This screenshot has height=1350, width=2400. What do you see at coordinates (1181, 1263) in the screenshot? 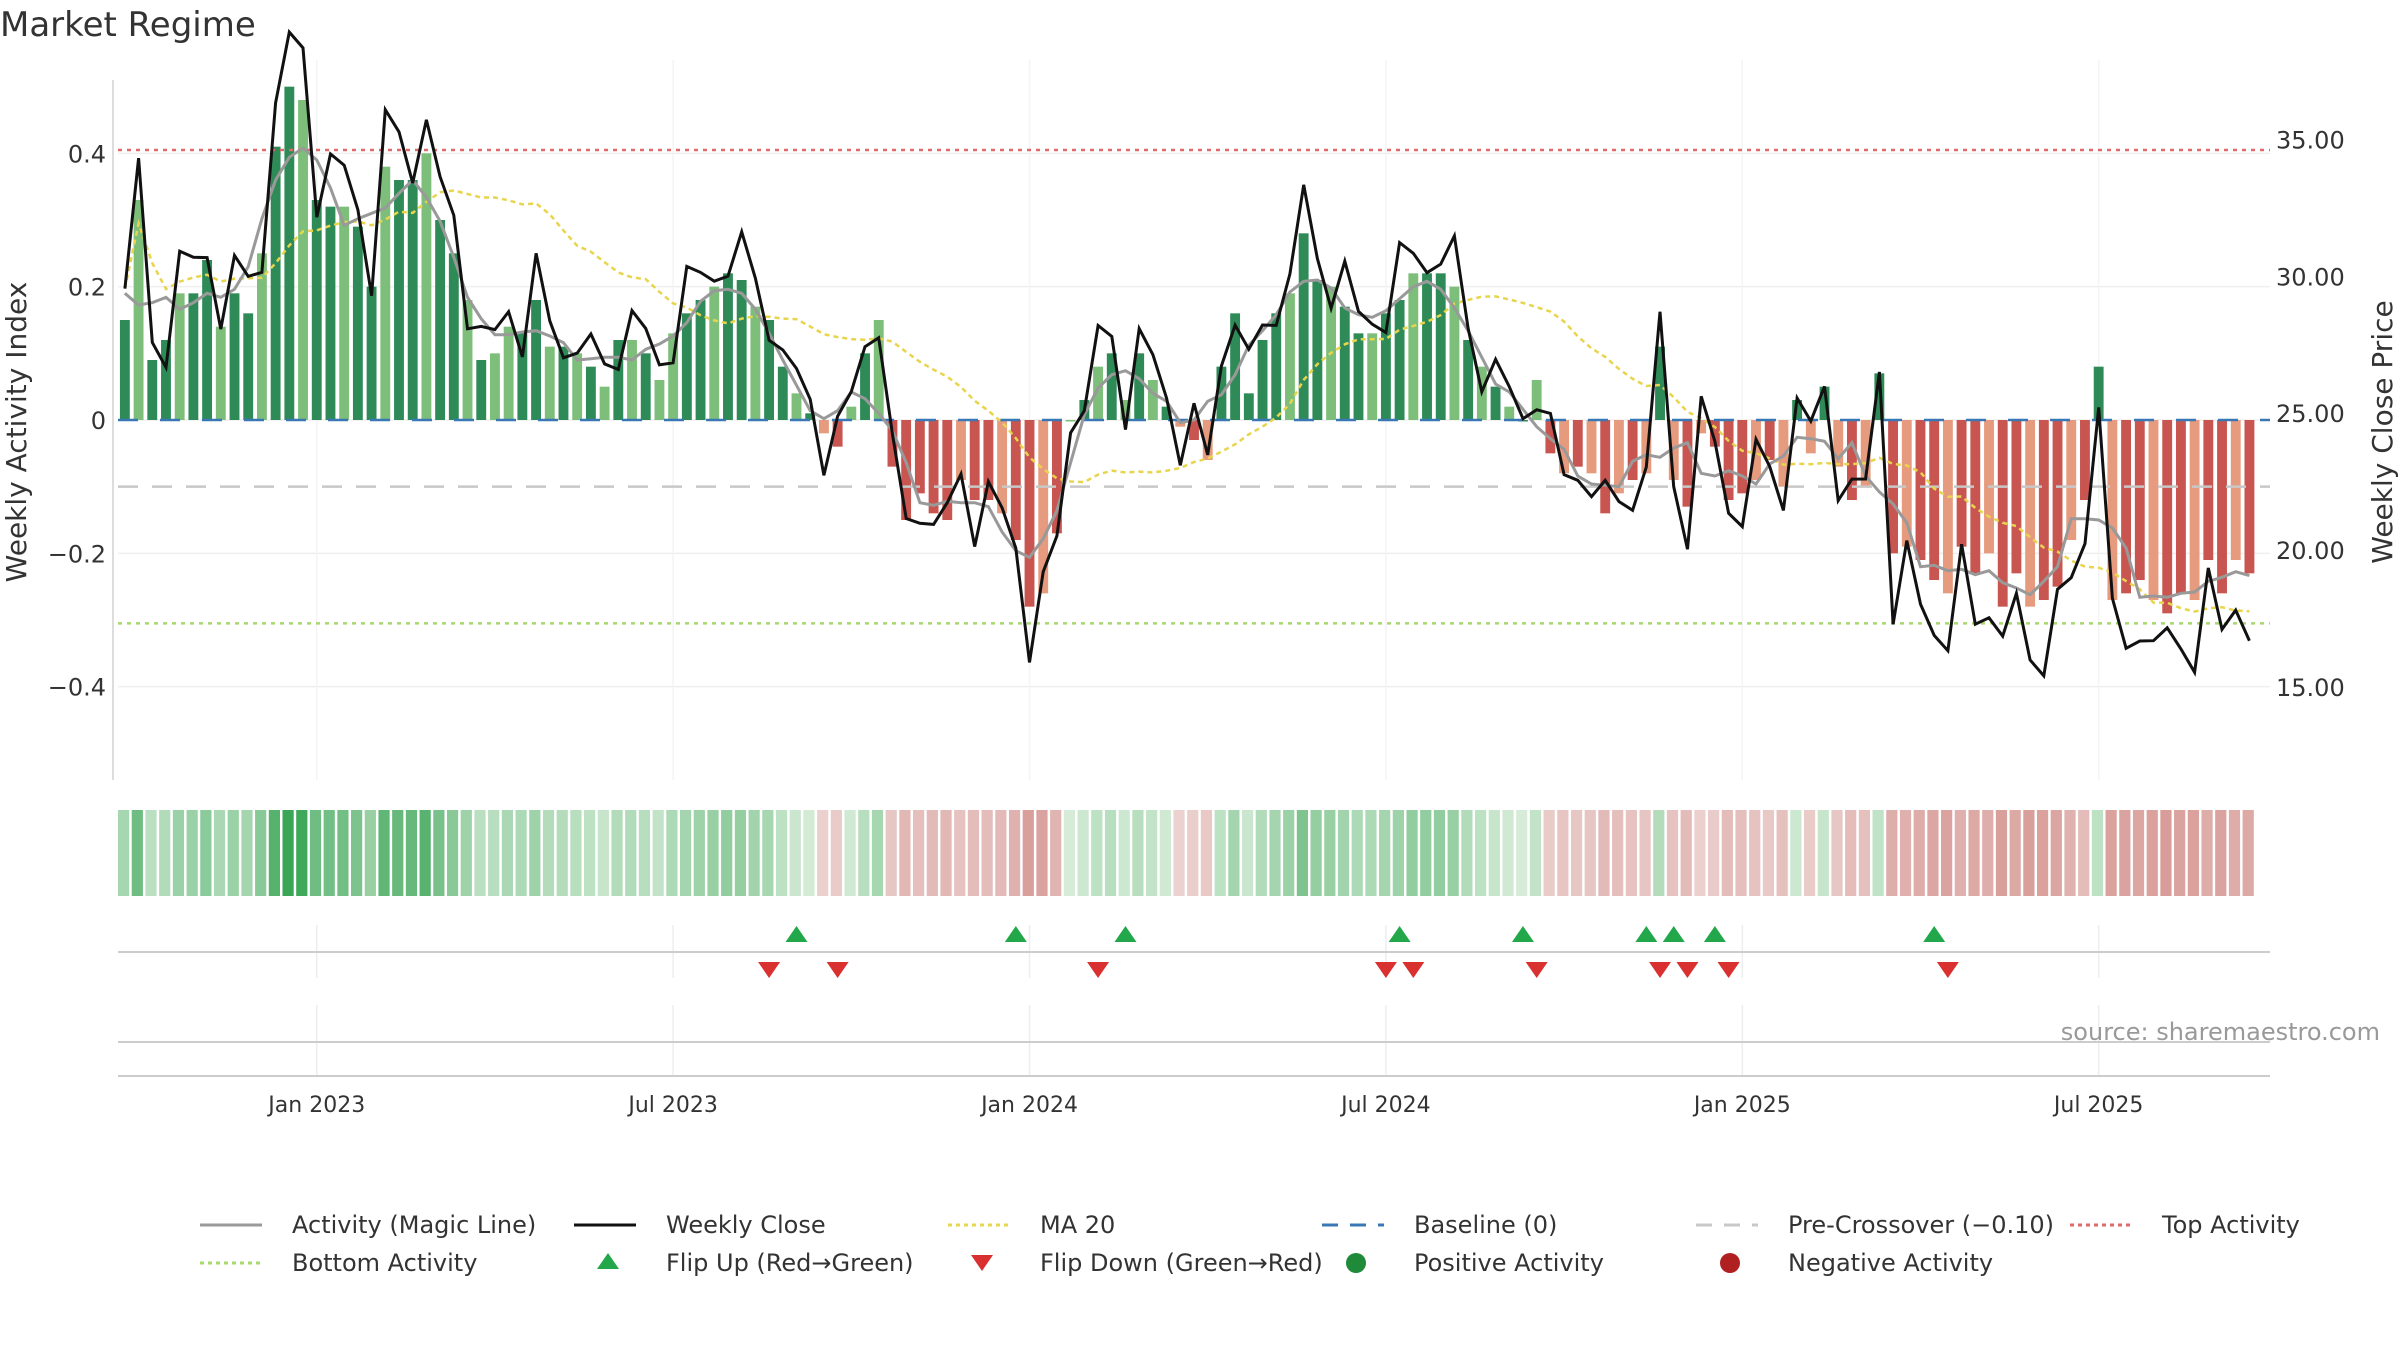
I see `legend-label: Flip Down (Green→Red)` at bounding box center [1181, 1263].